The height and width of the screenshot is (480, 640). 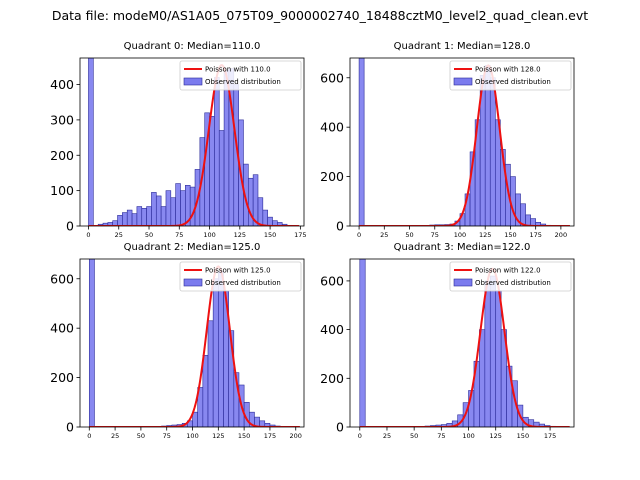 What do you see at coordinates (192, 46) in the screenshot?
I see `panel-title: Quadrant 0: Median=110.0` at bounding box center [192, 46].